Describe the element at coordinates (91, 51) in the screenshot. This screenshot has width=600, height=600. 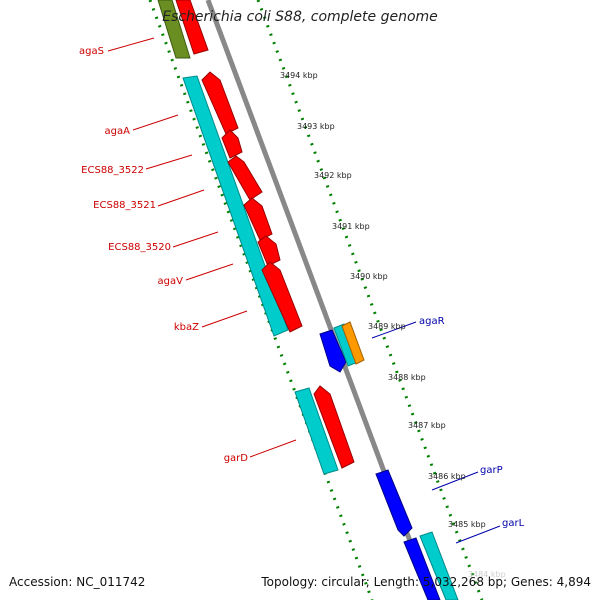
I see `gene-label-agaS: agaS` at that location.